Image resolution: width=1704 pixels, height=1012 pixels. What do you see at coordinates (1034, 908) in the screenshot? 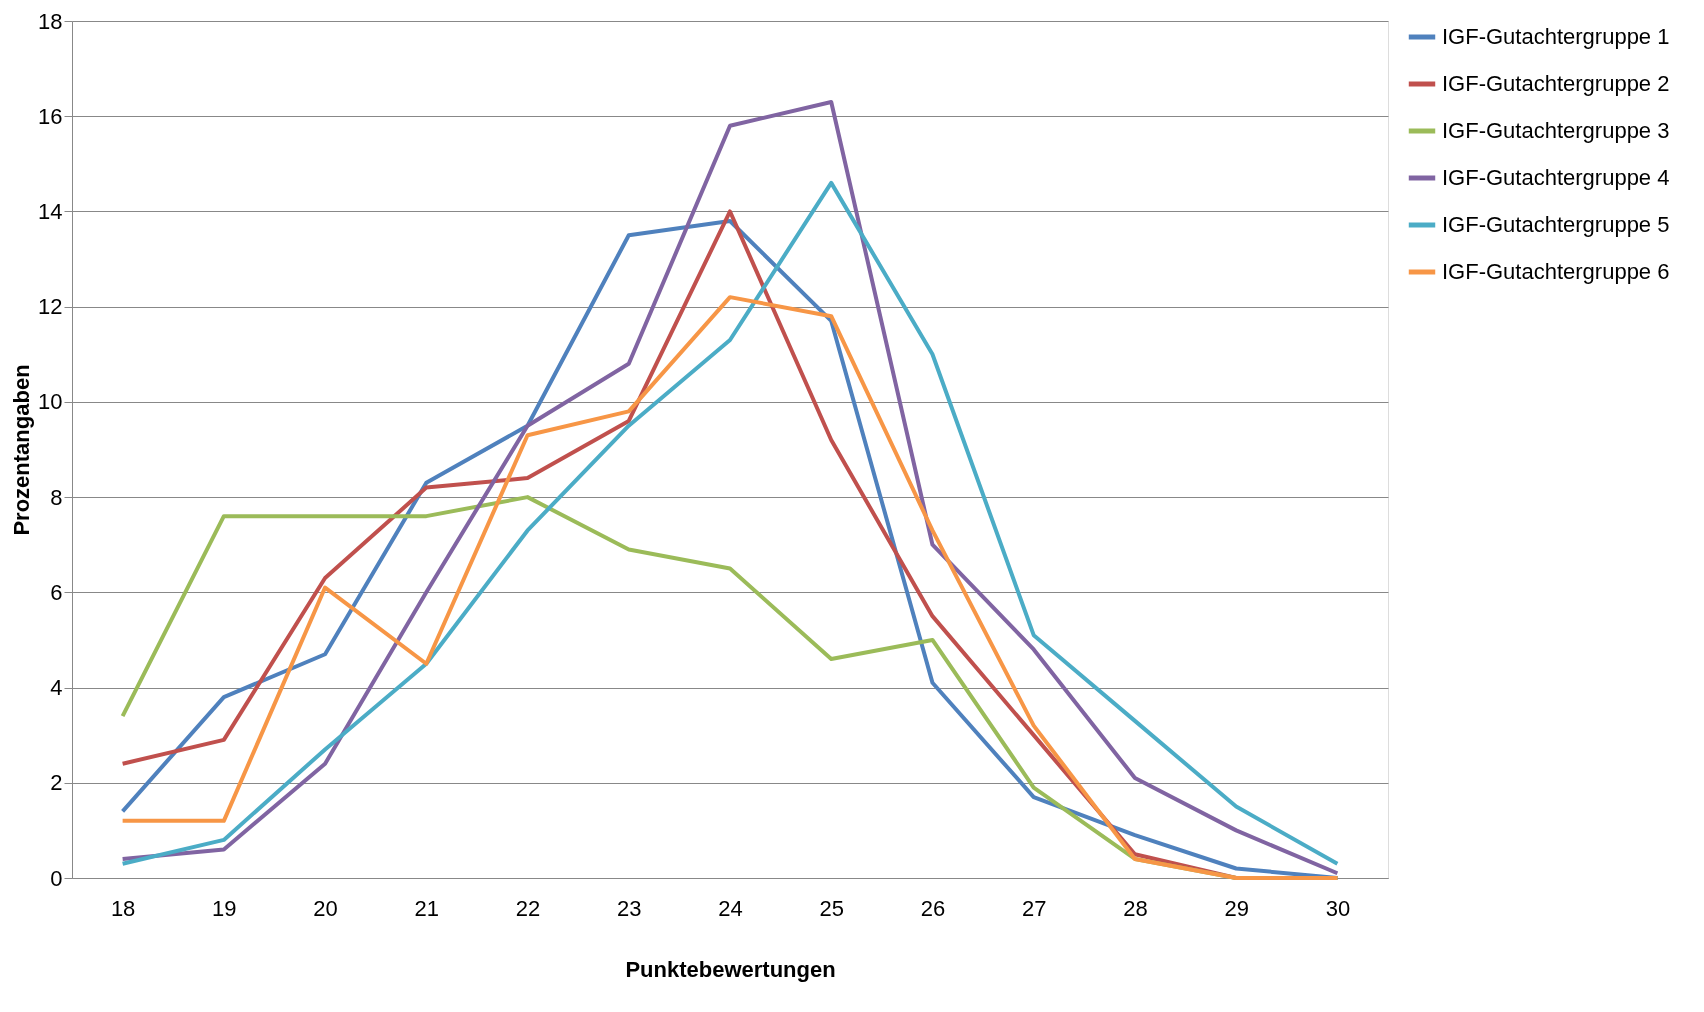
I see `x-tick-label: 27` at bounding box center [1034, 908].